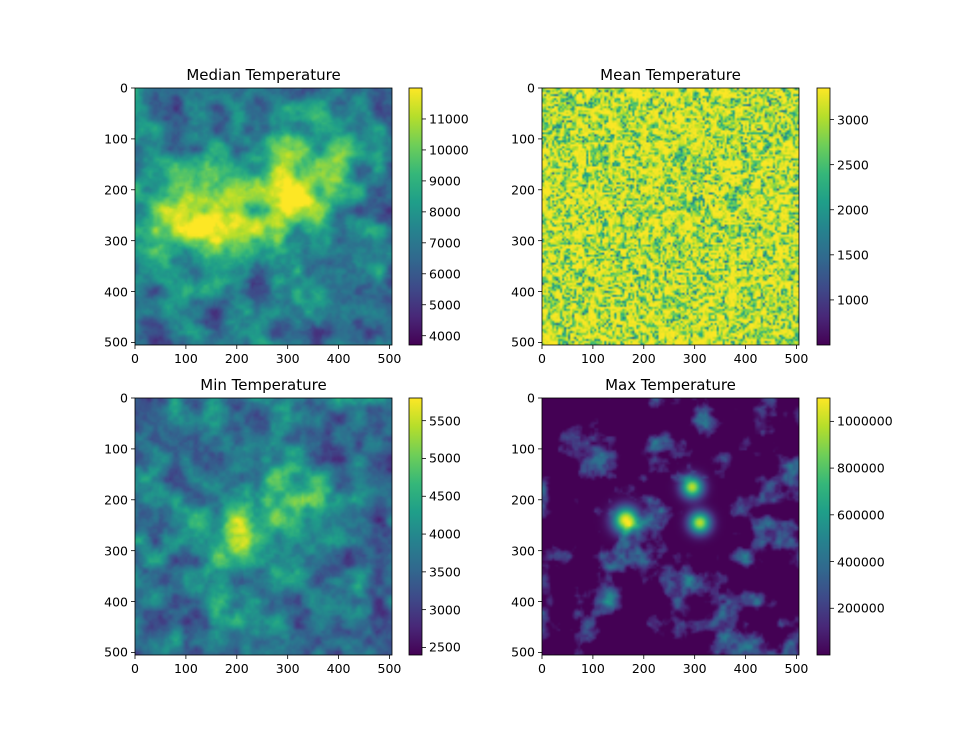  Describe the element at coordinates (853, 210) in the screenshot. I see `colorbar-tick-label: 2000` at that location.